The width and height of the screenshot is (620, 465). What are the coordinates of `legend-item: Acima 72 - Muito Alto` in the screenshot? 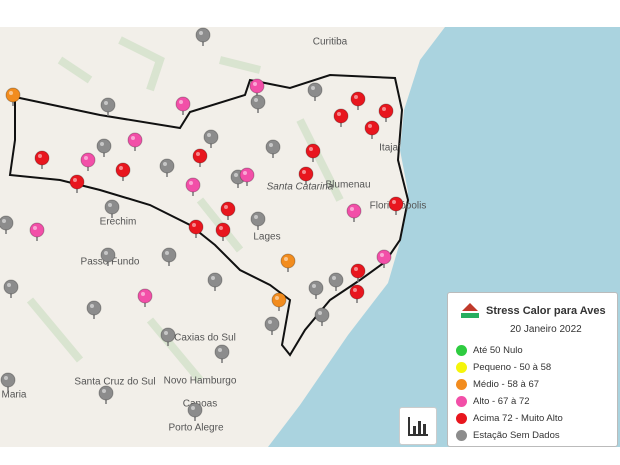 It's located at (509, 418).